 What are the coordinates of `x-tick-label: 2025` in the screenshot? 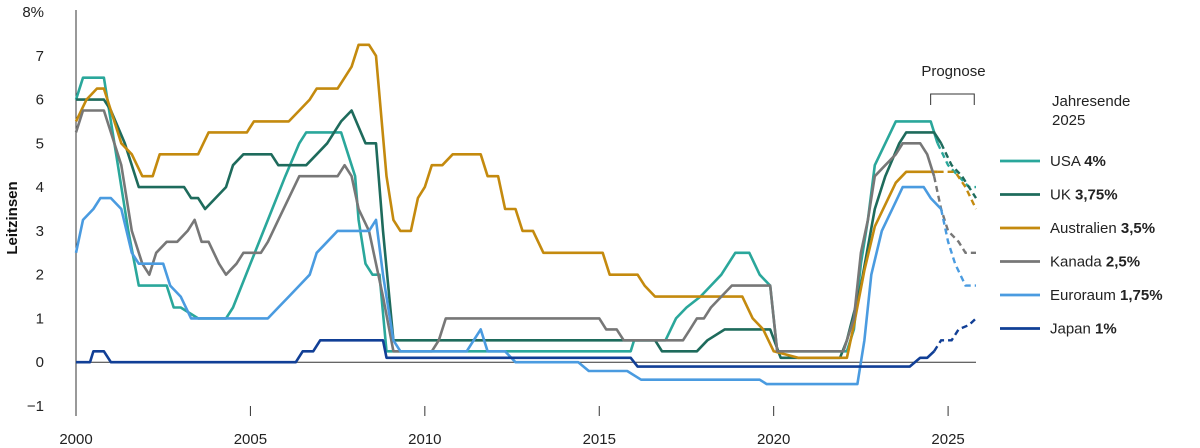 It's located at (947, 439).